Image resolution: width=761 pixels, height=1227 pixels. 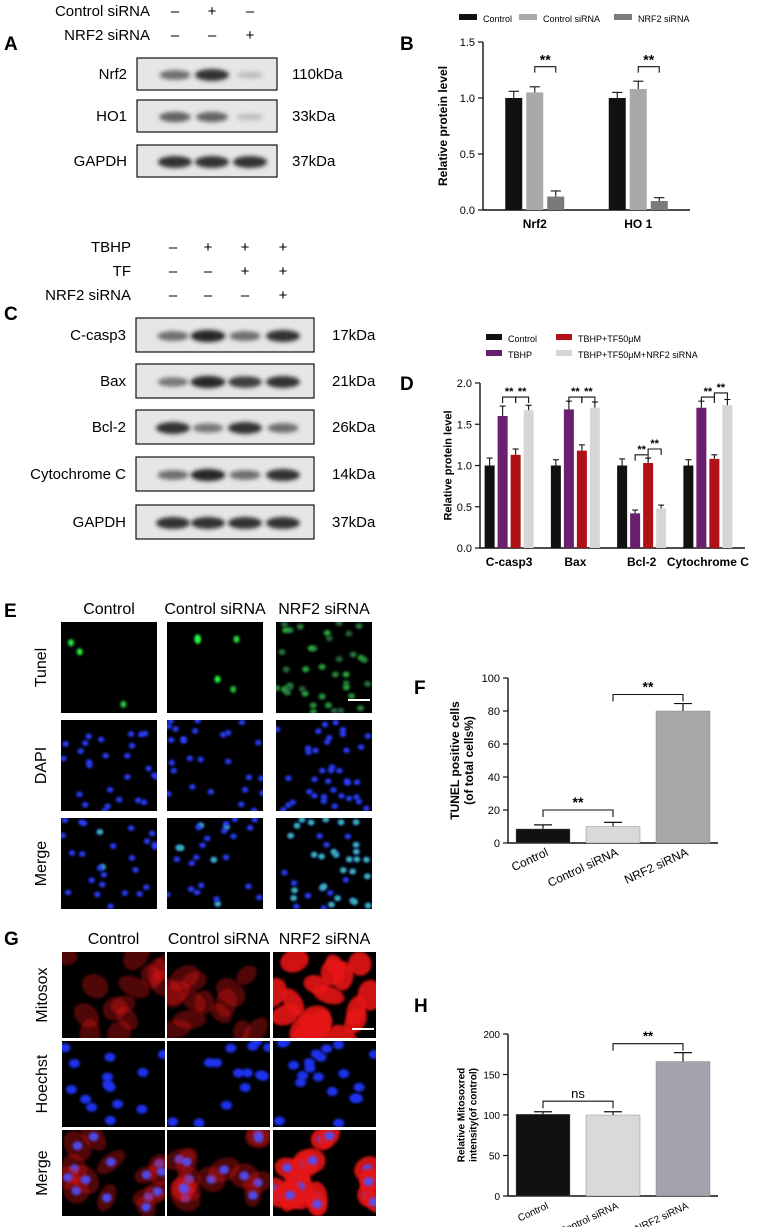 What do you see at coordinates (314, 161) in the screenshot?
I see `kda-label: 37kDa` at bounding box center [314, 161].